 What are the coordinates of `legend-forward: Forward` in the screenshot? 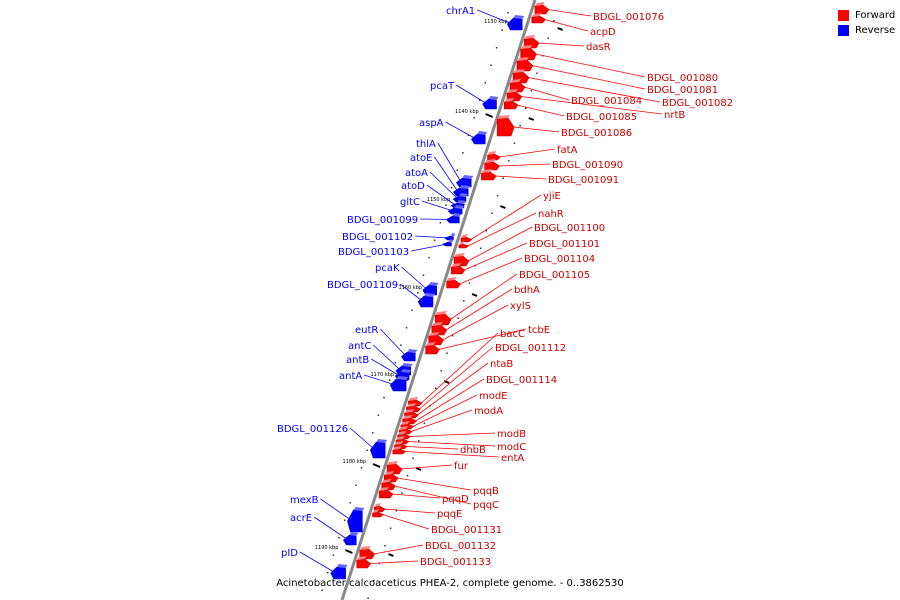 It's located at (866, 15).